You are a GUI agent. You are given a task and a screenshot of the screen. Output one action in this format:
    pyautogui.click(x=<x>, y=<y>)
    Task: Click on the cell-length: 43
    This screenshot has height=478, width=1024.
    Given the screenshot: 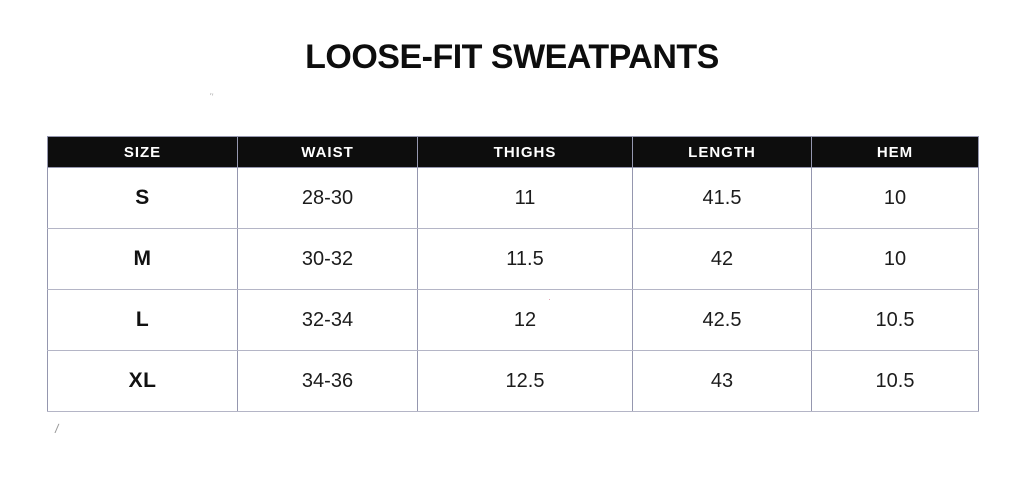 What is the action you would take?
    pyautogui.click(x=722, y=381)
    